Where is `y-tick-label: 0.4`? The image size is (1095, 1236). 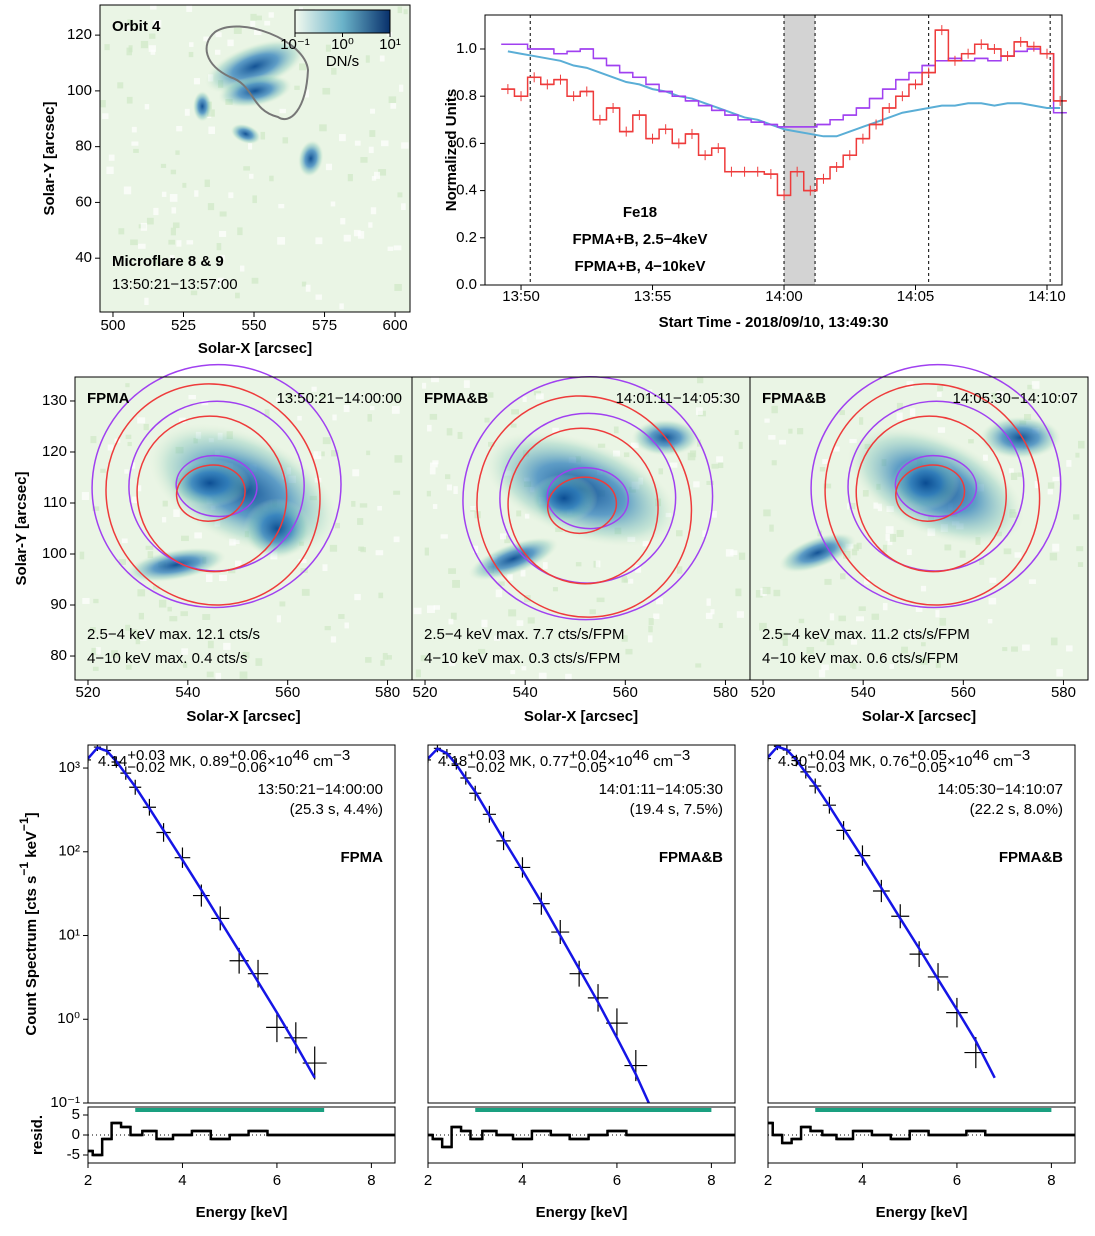
y-tick-label: 0.4 is located at coordinates (466, 190).